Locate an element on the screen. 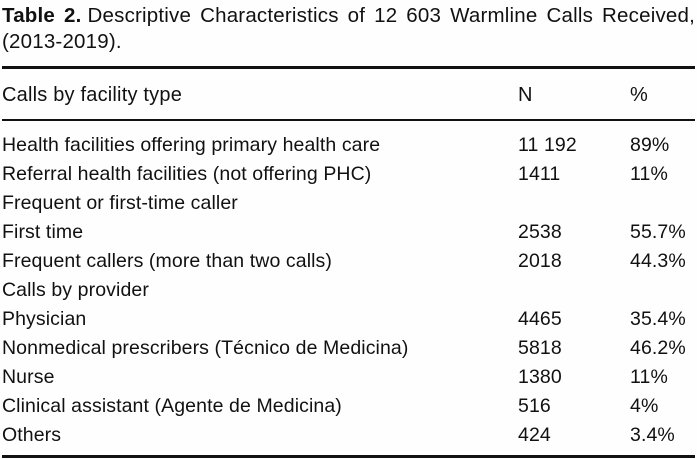 This screenshot has width=697, height=459. table-row: Physician 4465 35.4% is located at coordinates (348, 319).